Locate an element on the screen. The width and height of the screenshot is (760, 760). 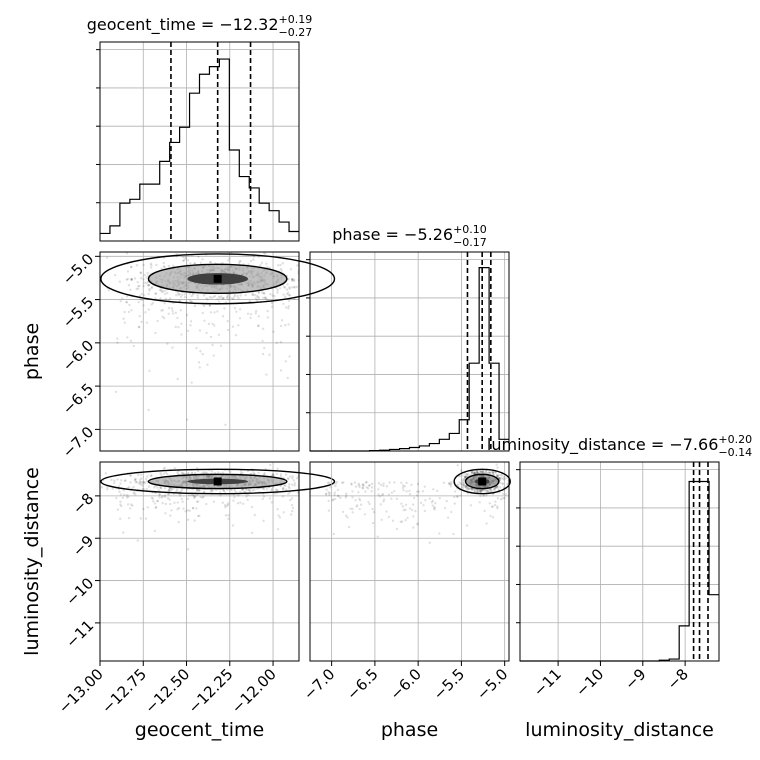
density-peak is located at coordinates (217, 481).